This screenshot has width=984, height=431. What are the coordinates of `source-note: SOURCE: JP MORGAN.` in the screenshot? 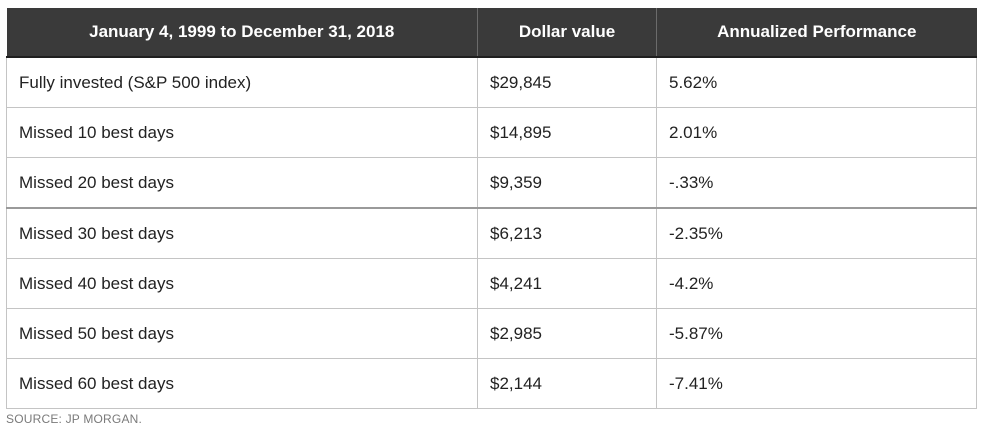 It's located at (74, 419).